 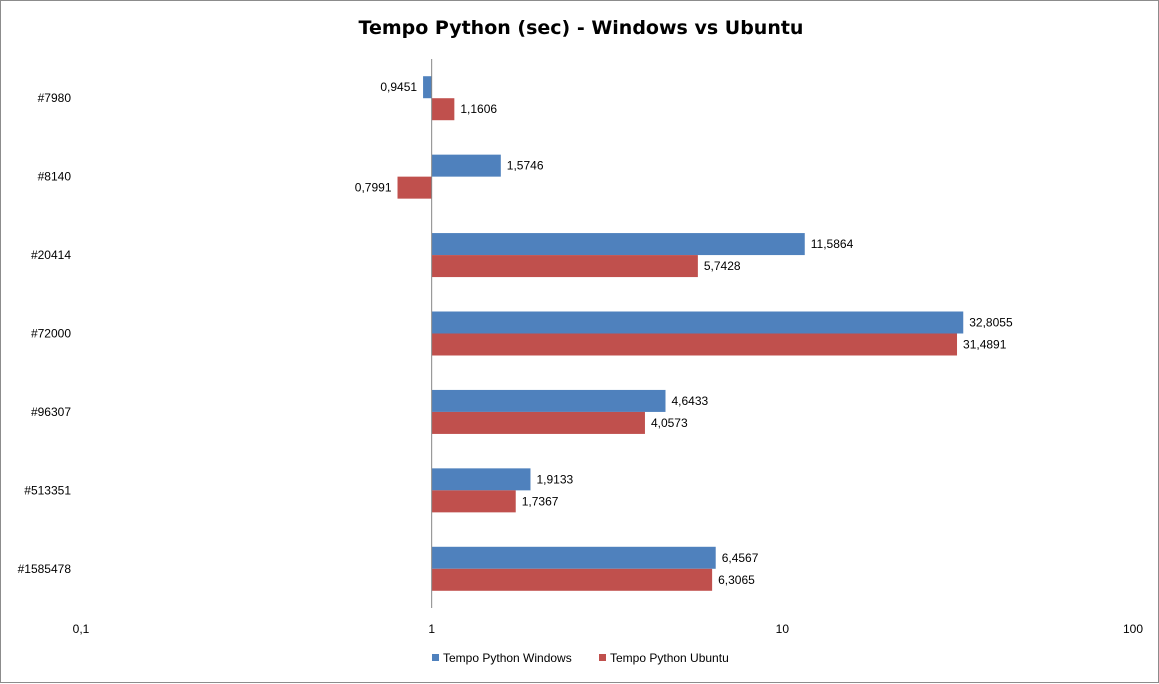 I want to click on x-tick-label-0: 0,1, so click(x=81, y=629).